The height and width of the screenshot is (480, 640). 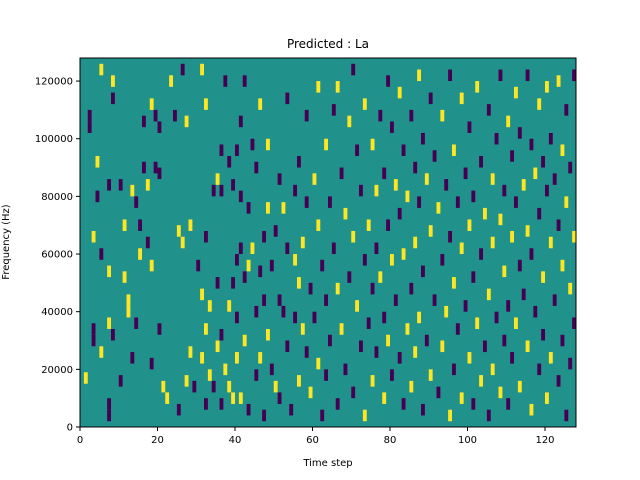 What do you see at coordinates (6, 242) in the screenshot?
I see `y-axis-label: Frequency (Hz)` at bounding box center [6, 242].